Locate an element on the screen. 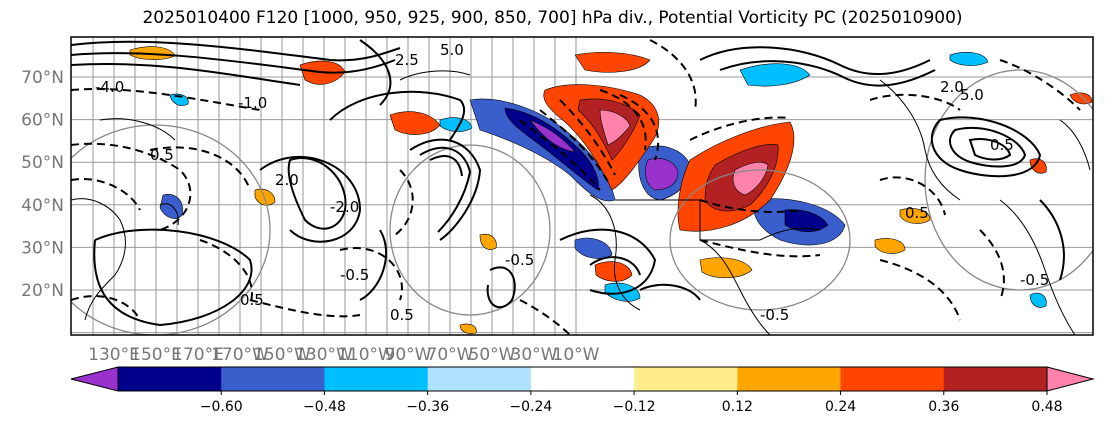 Image resolution: width=1105 pixels, height=429 pixels. latitude-label: 20°N is located at coordinates (42, 291).